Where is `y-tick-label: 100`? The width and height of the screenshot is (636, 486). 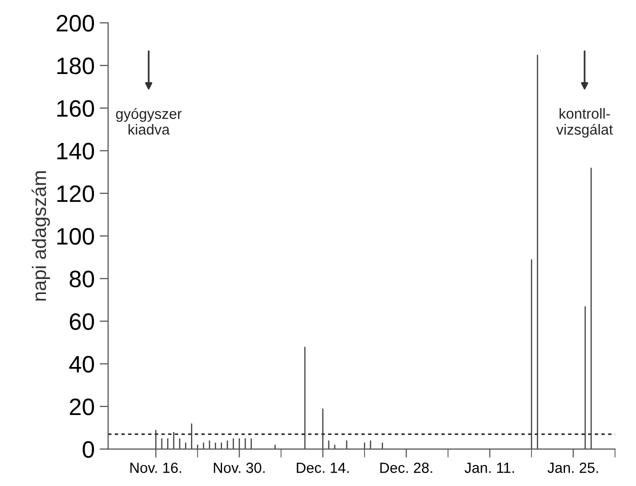
y-tick-label: 100 is located at coordinates (75, 236).